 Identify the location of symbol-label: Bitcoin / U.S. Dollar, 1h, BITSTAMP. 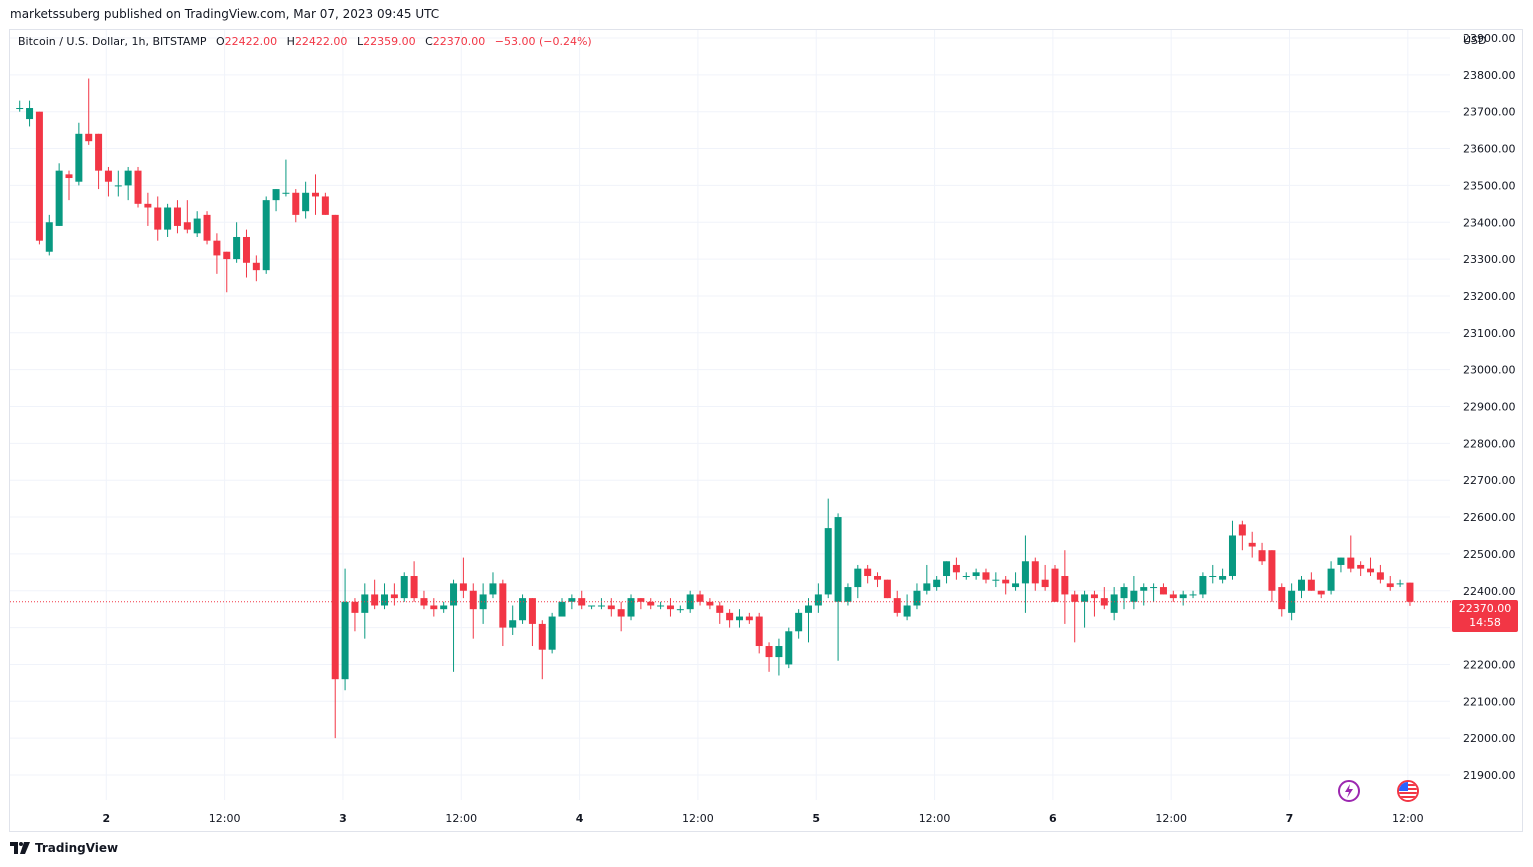
(112, 41).